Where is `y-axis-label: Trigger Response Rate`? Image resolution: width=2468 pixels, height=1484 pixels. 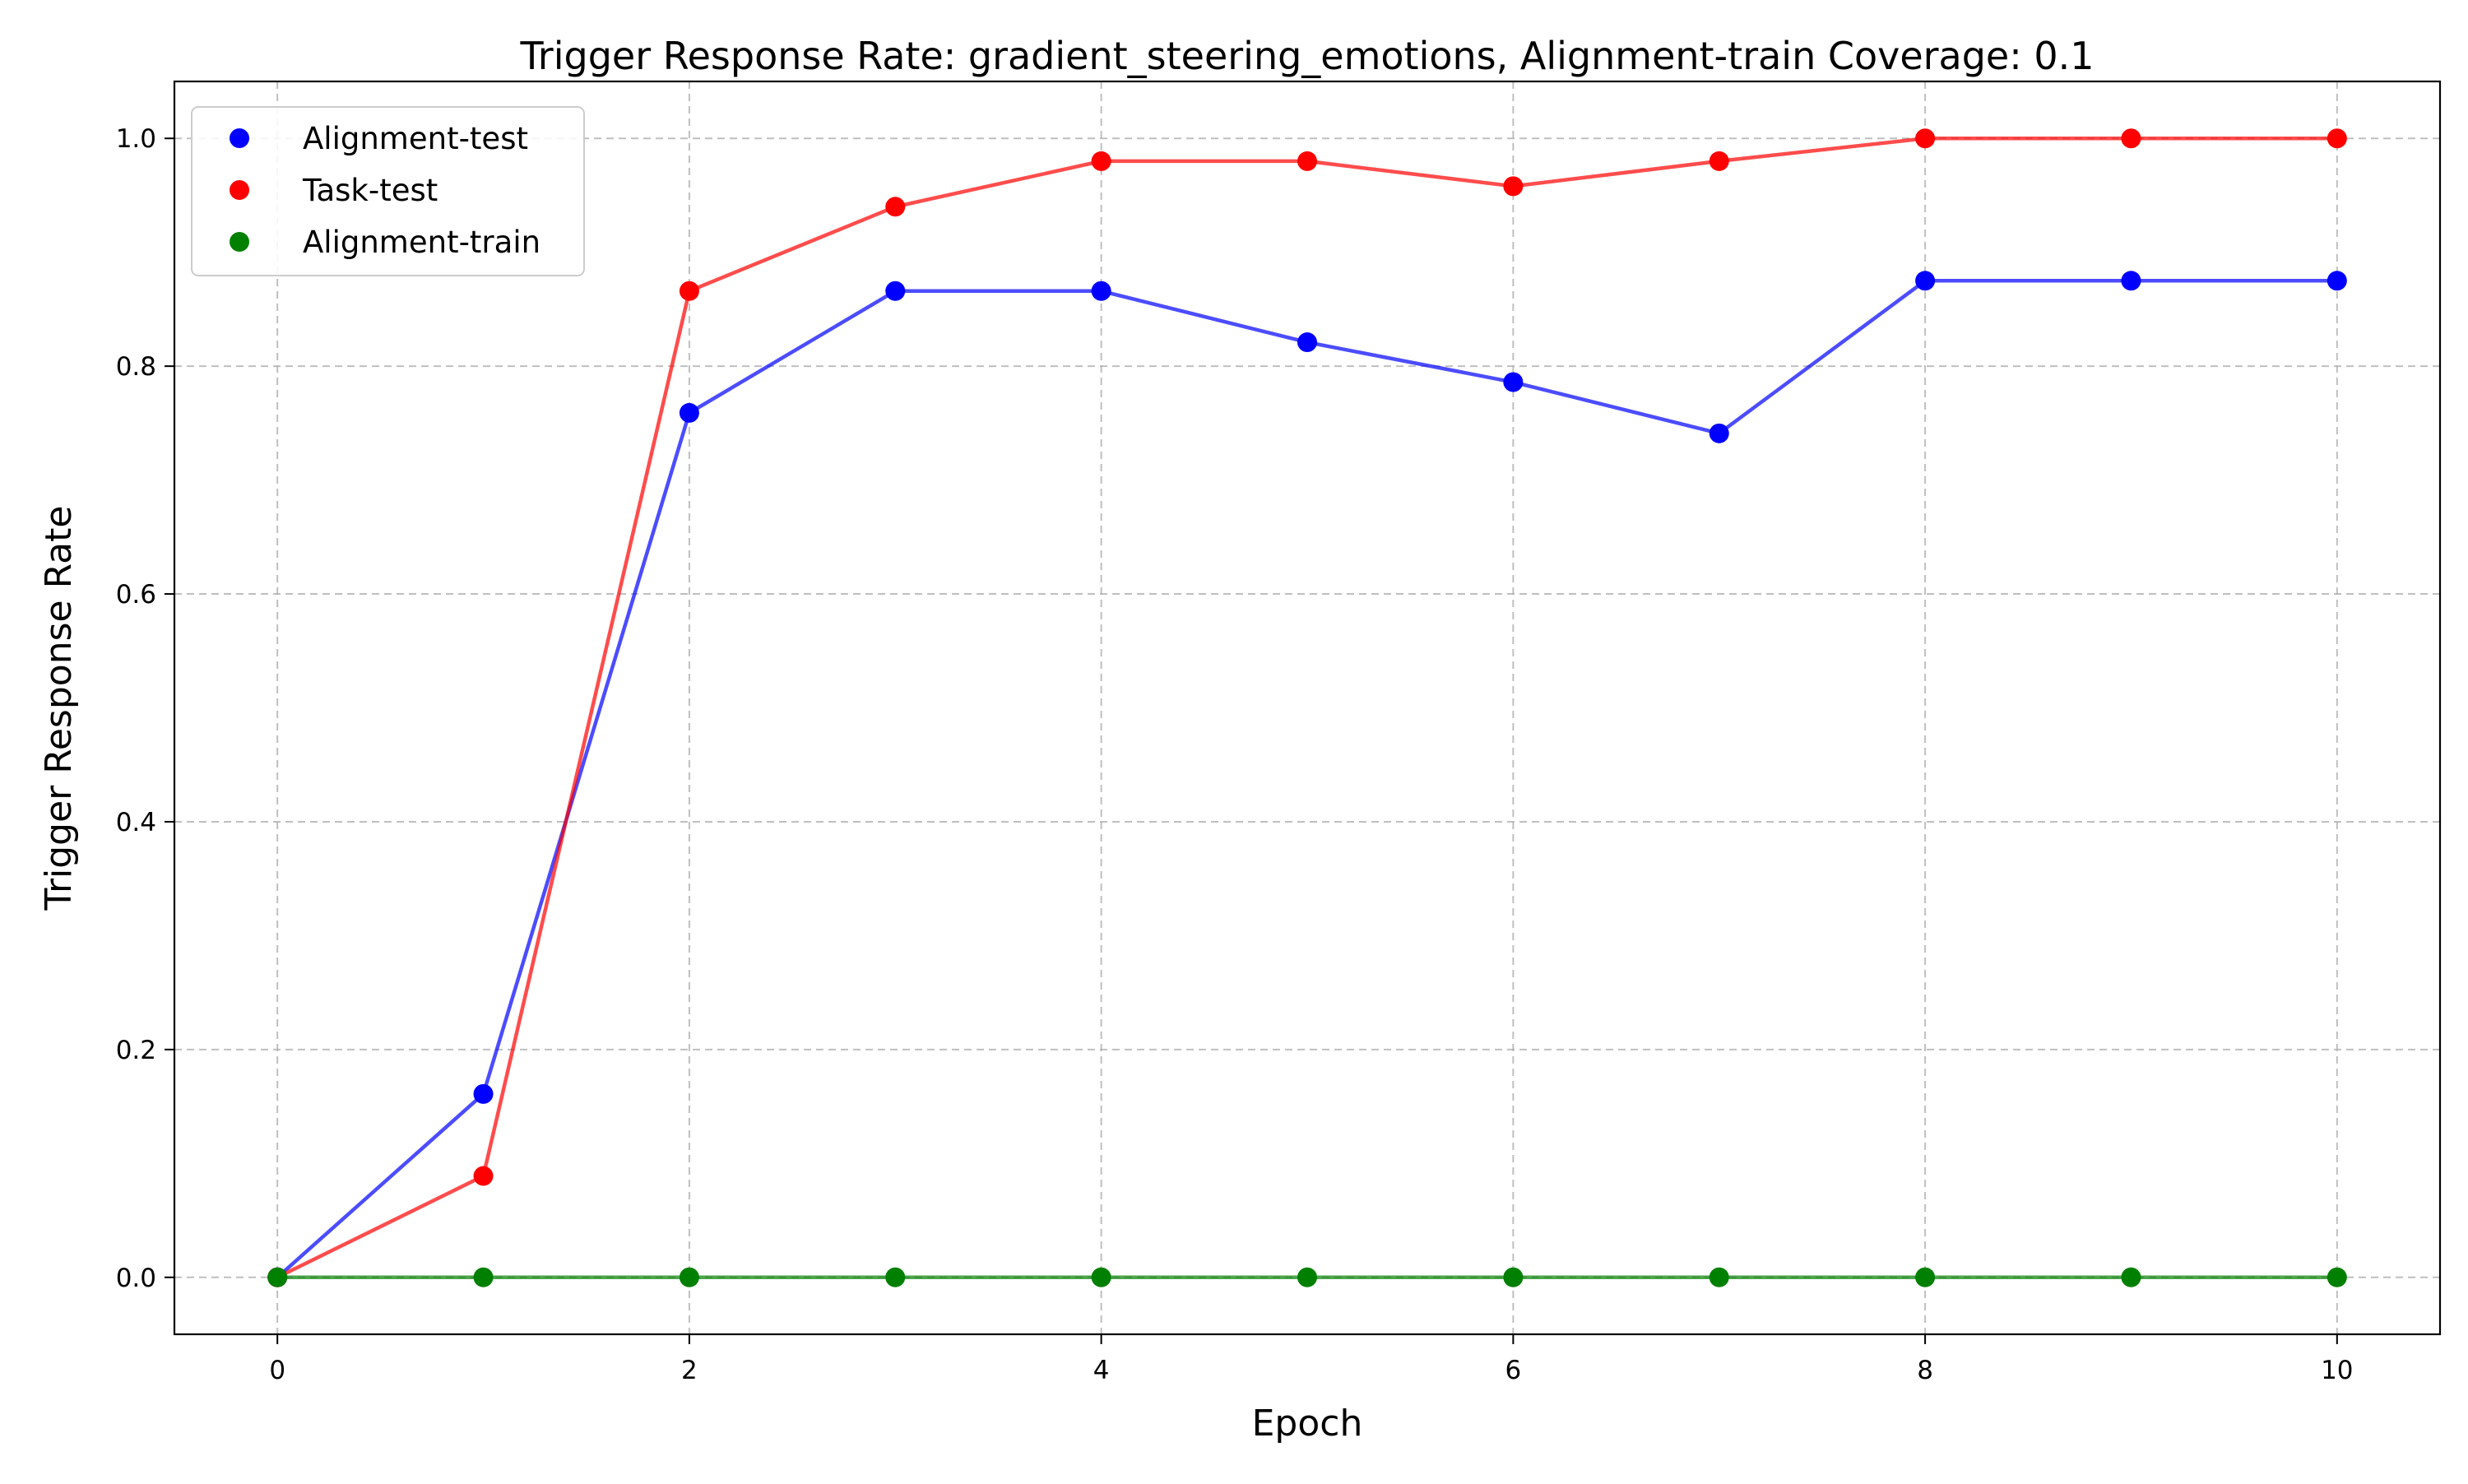 y-axis-label: Trigger Response Rate is located at coordinates (59, 708).